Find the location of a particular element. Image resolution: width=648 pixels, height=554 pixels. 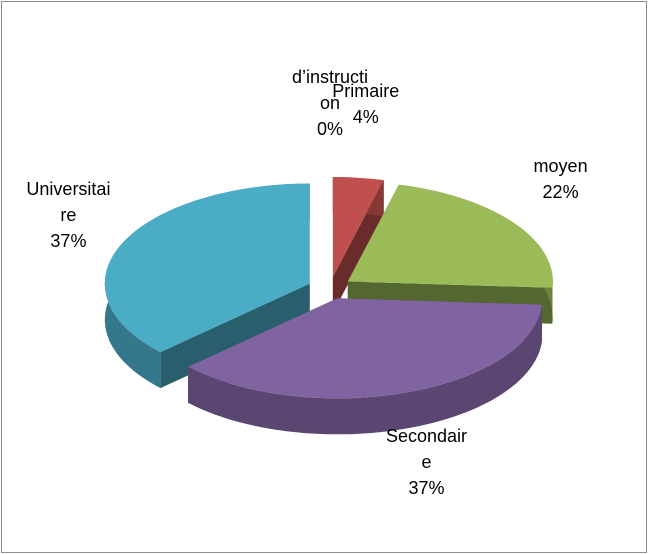

slice-wall is located at coordinates (235, 336).